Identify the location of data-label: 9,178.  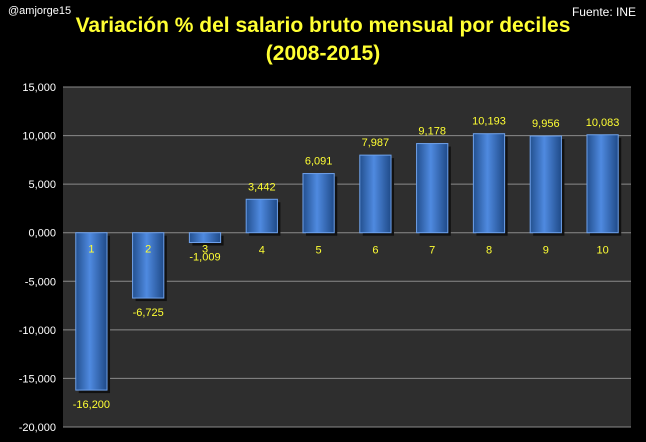
(432, 132).